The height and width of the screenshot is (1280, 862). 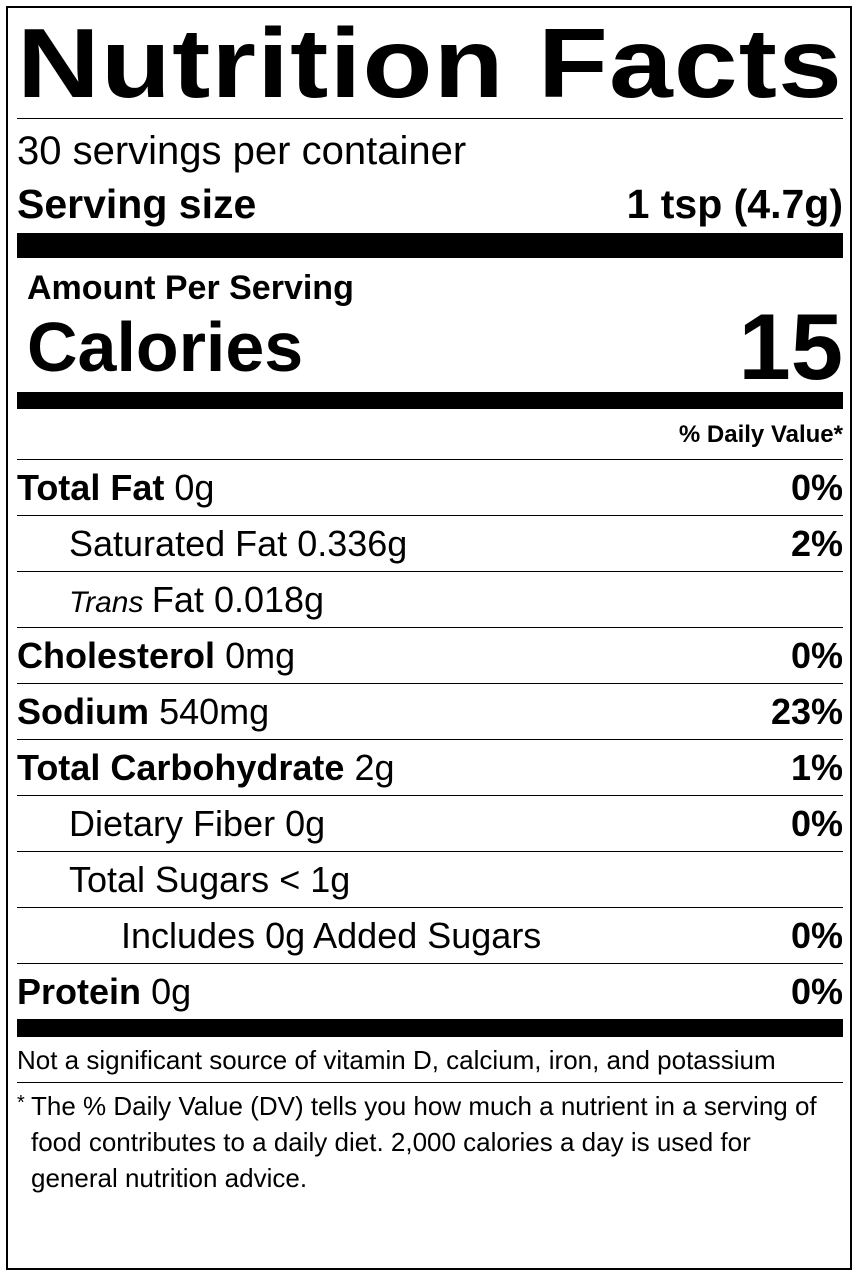 What do you see at coordinates (734, 204) in the screenshot?
I see `serving-size-value: 1 tsp (4.7g)` at bounding box center [734, 204].